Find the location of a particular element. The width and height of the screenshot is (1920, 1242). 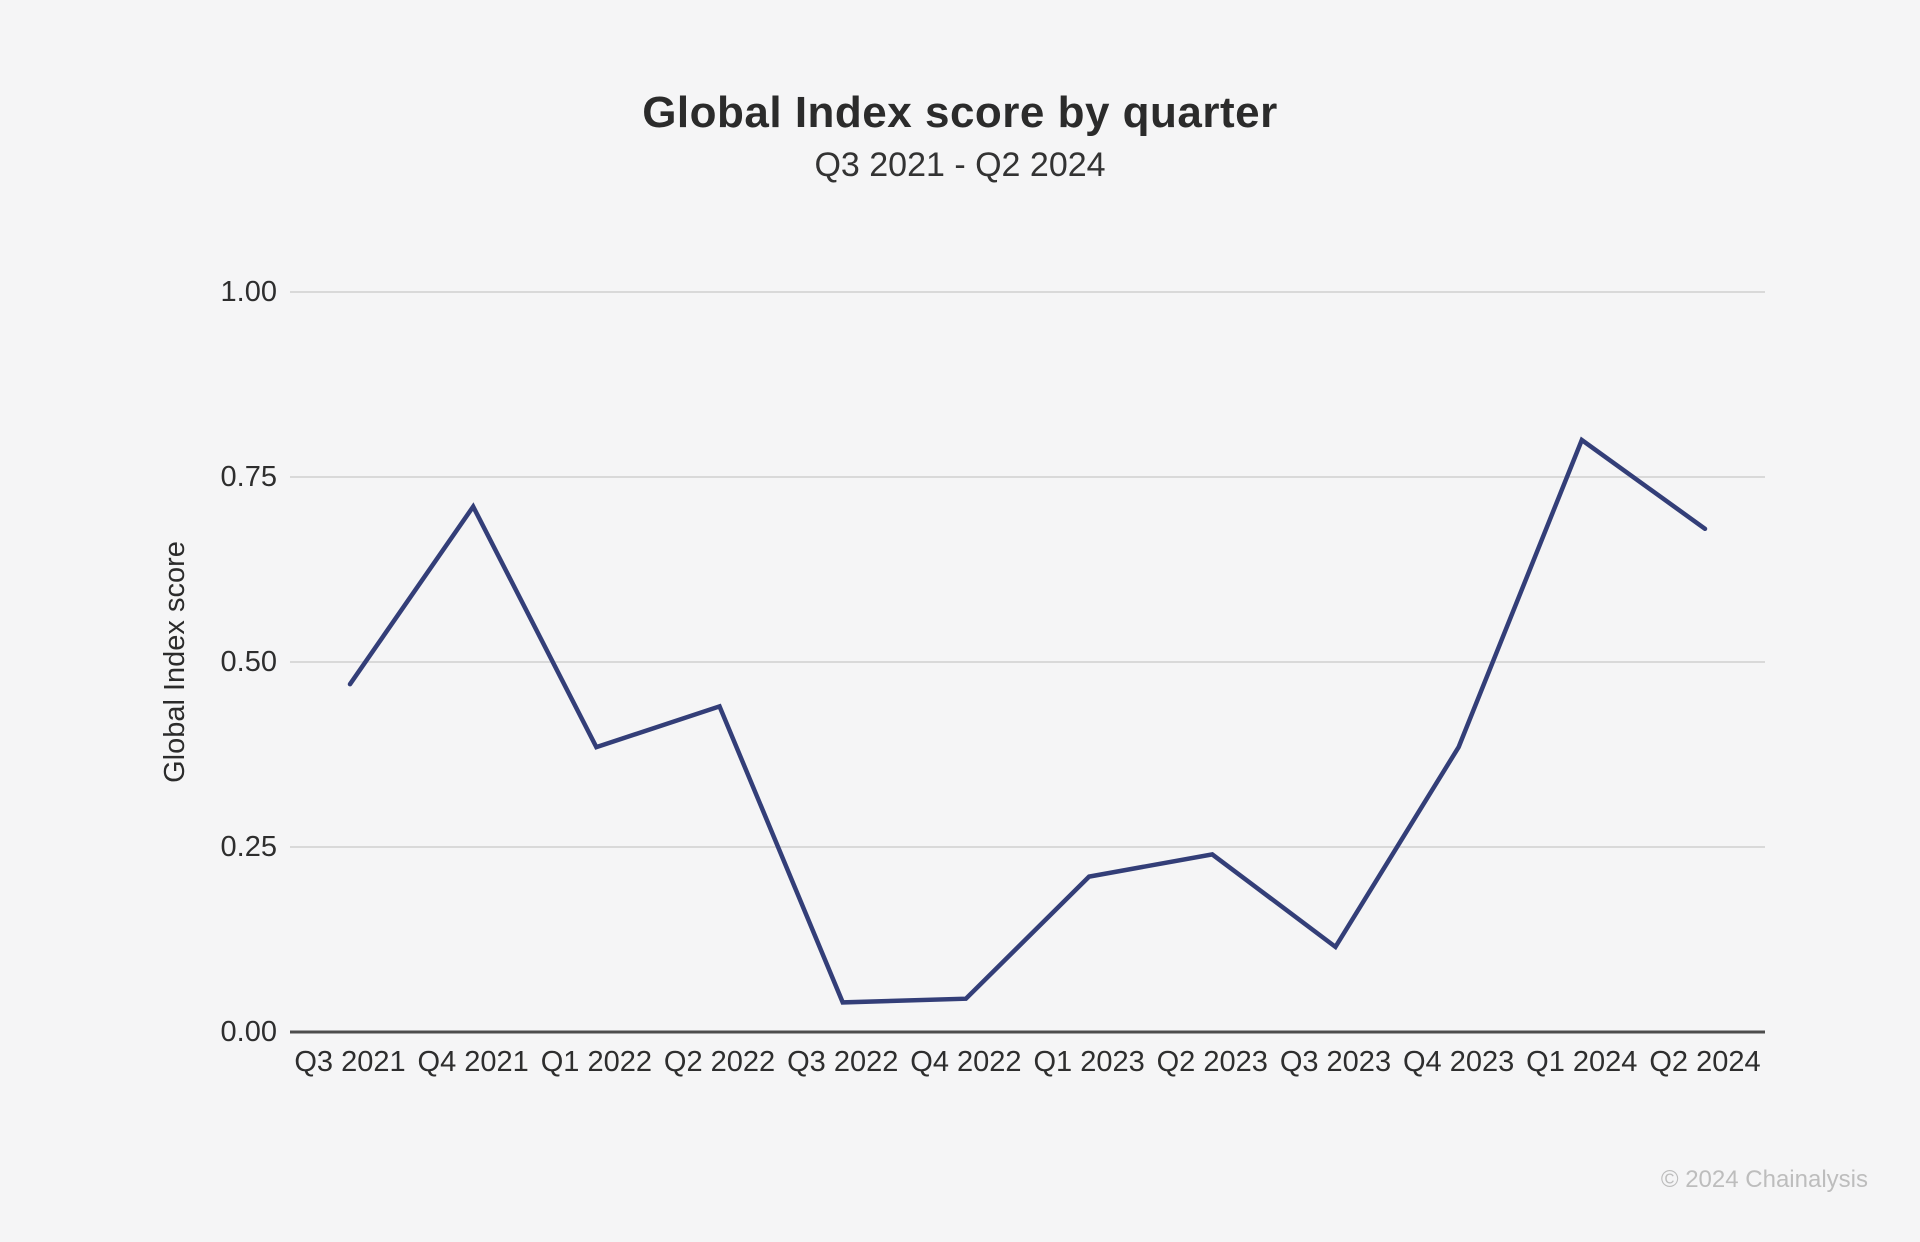

x-tick-label: Q1 2022 is located at coordinates (596, 1062).